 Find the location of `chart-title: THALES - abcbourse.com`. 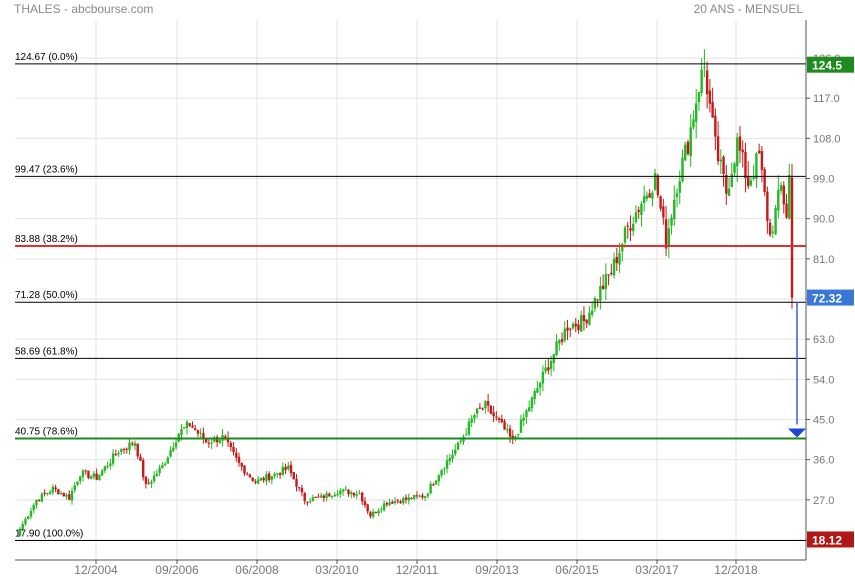

chart-title: THALES - abcbourse.com is located at coordinates (84, 9).